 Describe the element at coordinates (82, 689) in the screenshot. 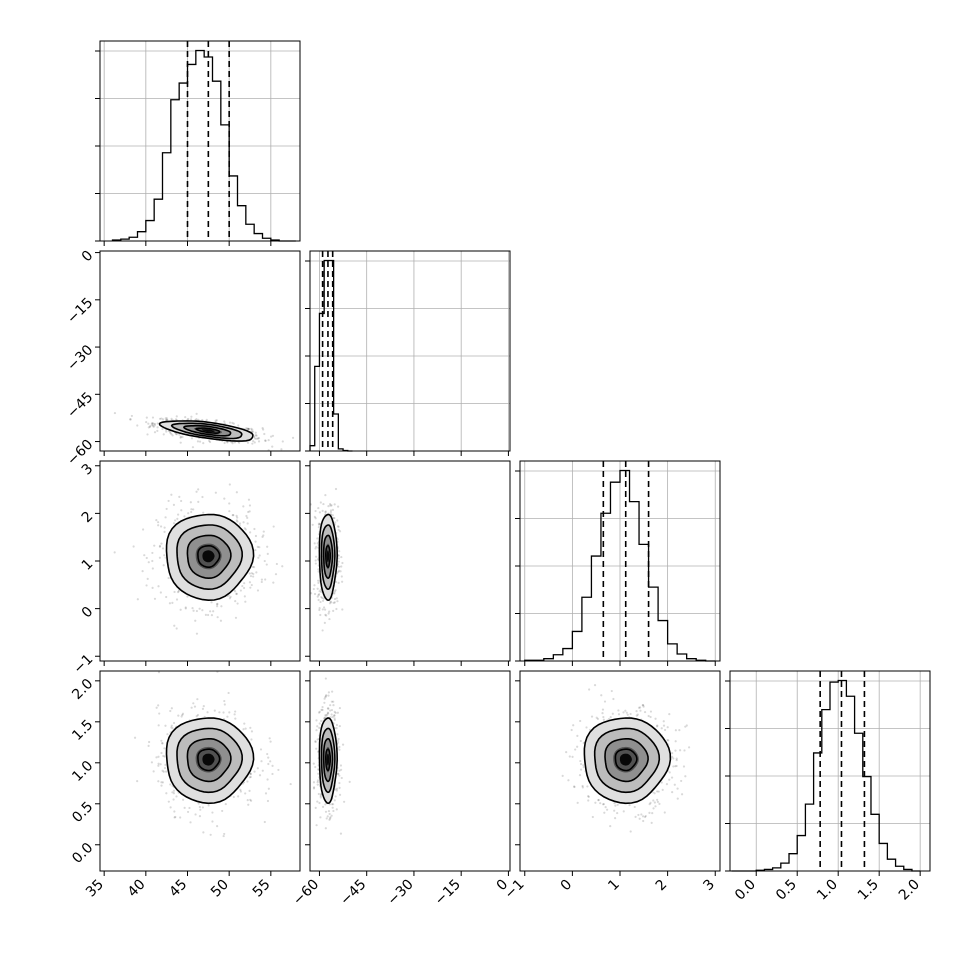

I see `y-tick-label: 2.0` at that location.